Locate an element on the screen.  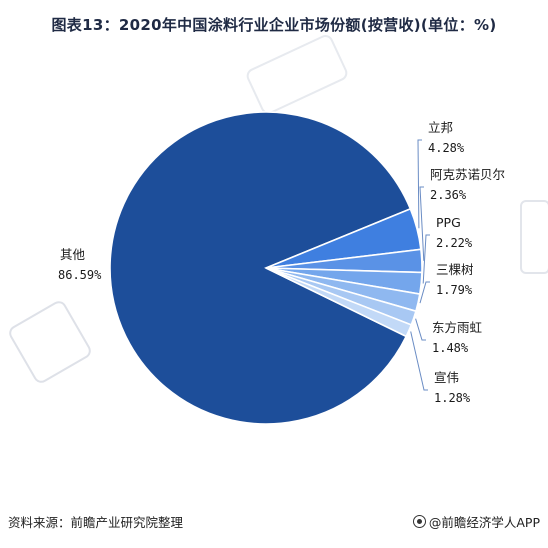
slice-value-5: 1.48% is located at coordinates (450, 348).